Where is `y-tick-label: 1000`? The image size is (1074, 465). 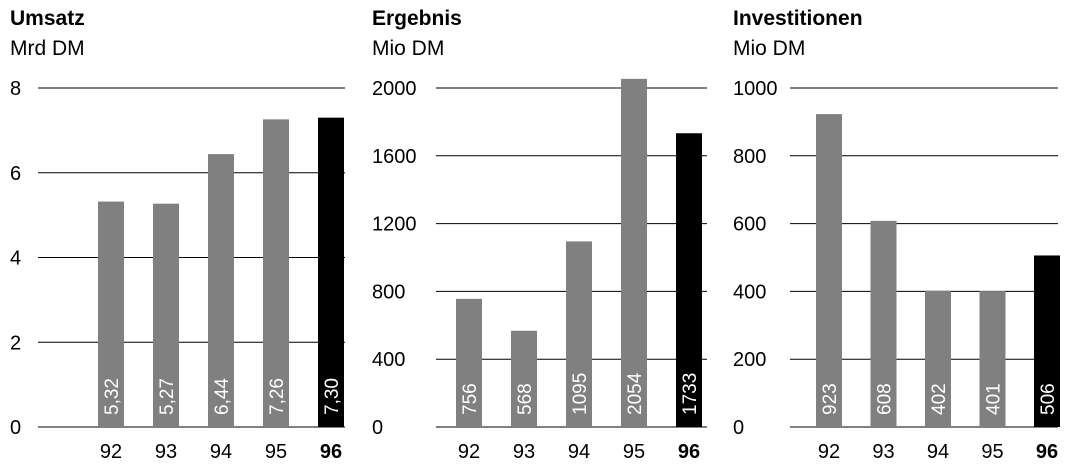
y-tick-label: 1000 is located at coordinates (755, 89).